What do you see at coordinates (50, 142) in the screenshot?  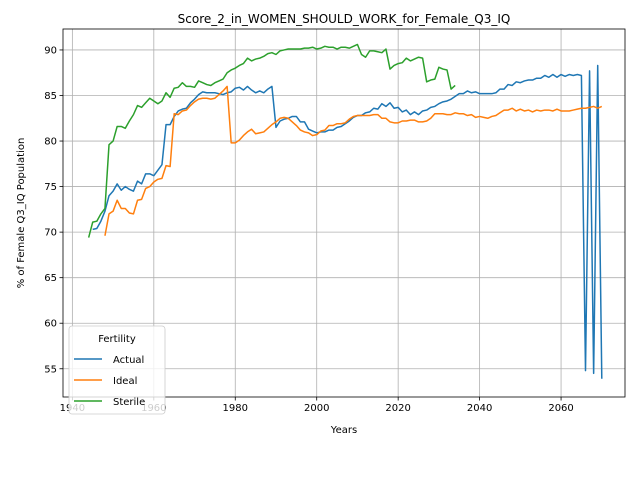 I see `y-tick-label: 80` at bounding box center [50, 142].